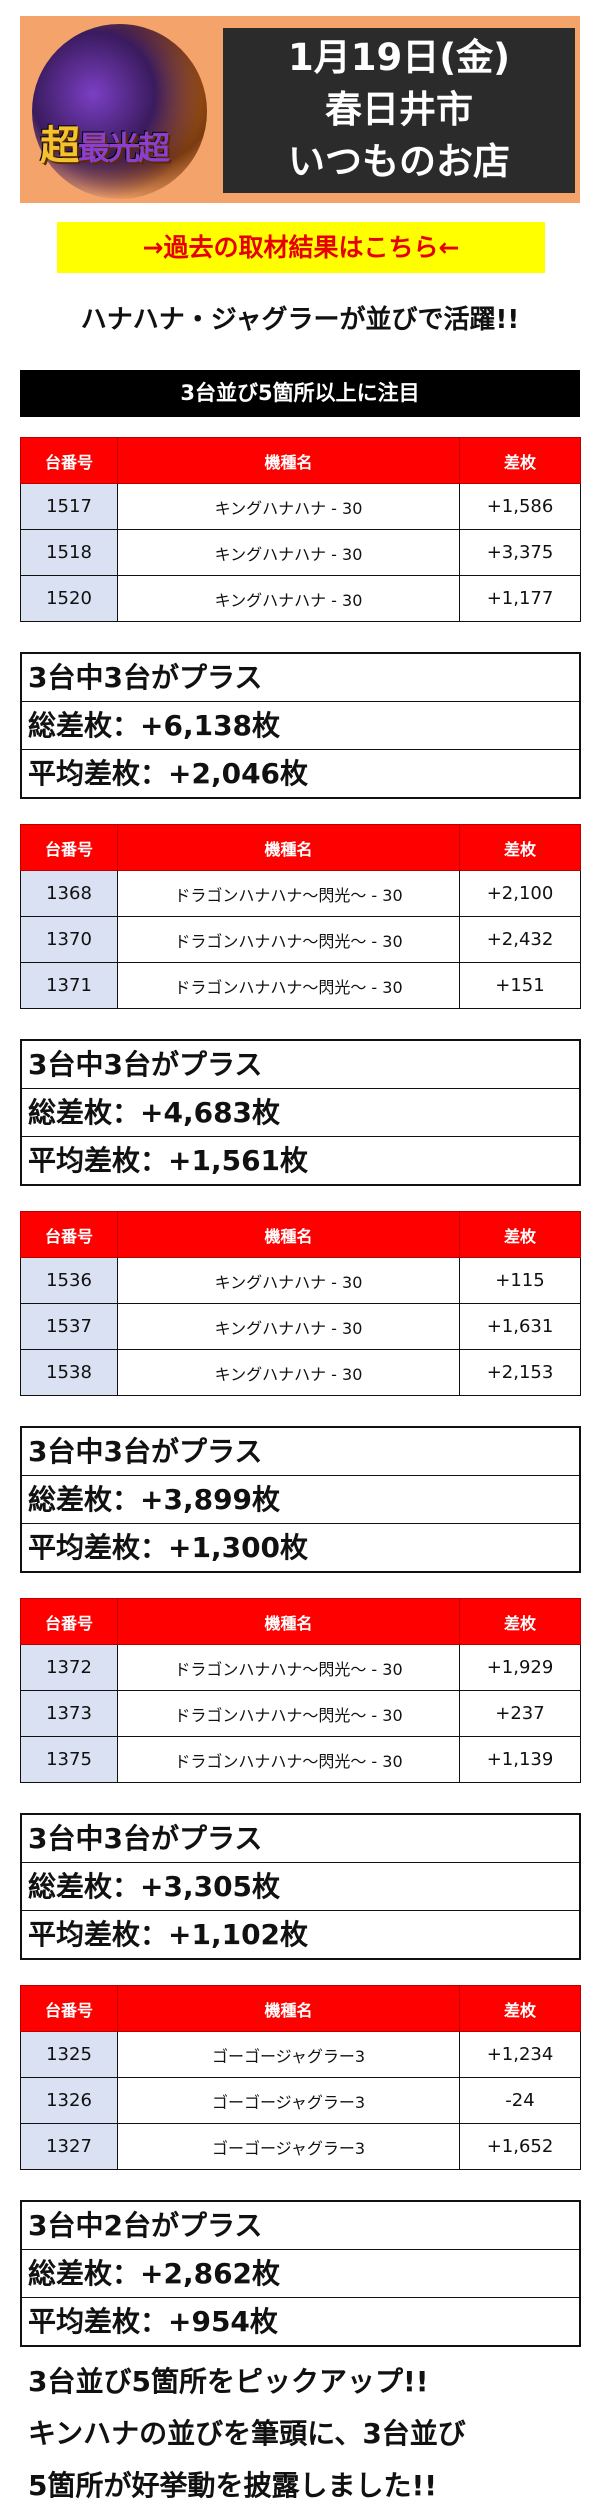 The width and height of the screenshot is (600, 2520). I want to click on table-row: 1325 ゴーゴージャグラー3 +1,234, so click(300, 2054).